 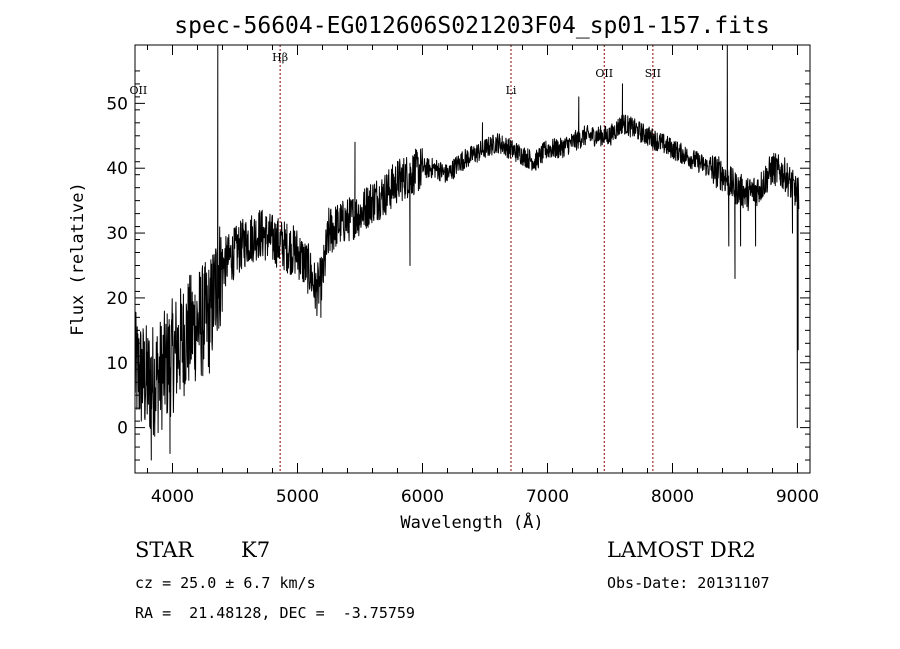 What do you see at coordinates (117, 104) in the screenshot?
I see `y-tick-label: 50` at bounding box center [117, 104].